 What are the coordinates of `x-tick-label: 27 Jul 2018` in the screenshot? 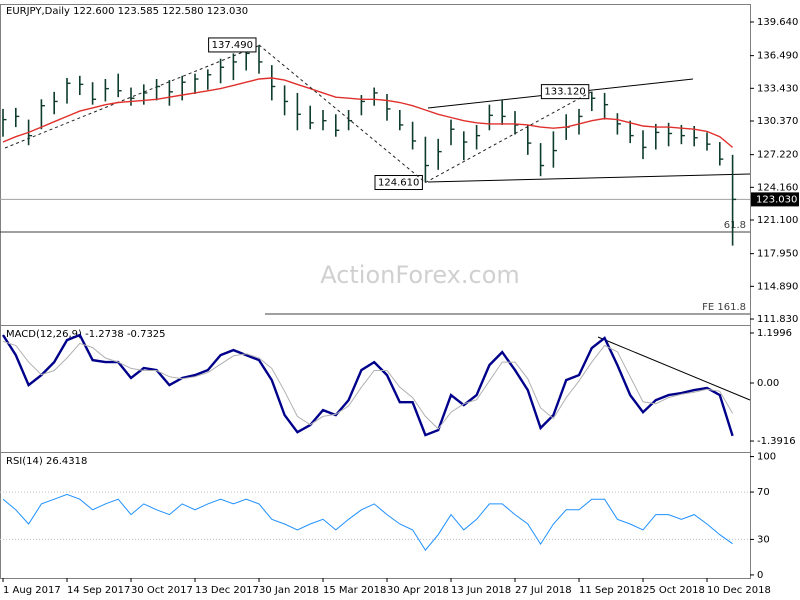 It's located at (543, 590).